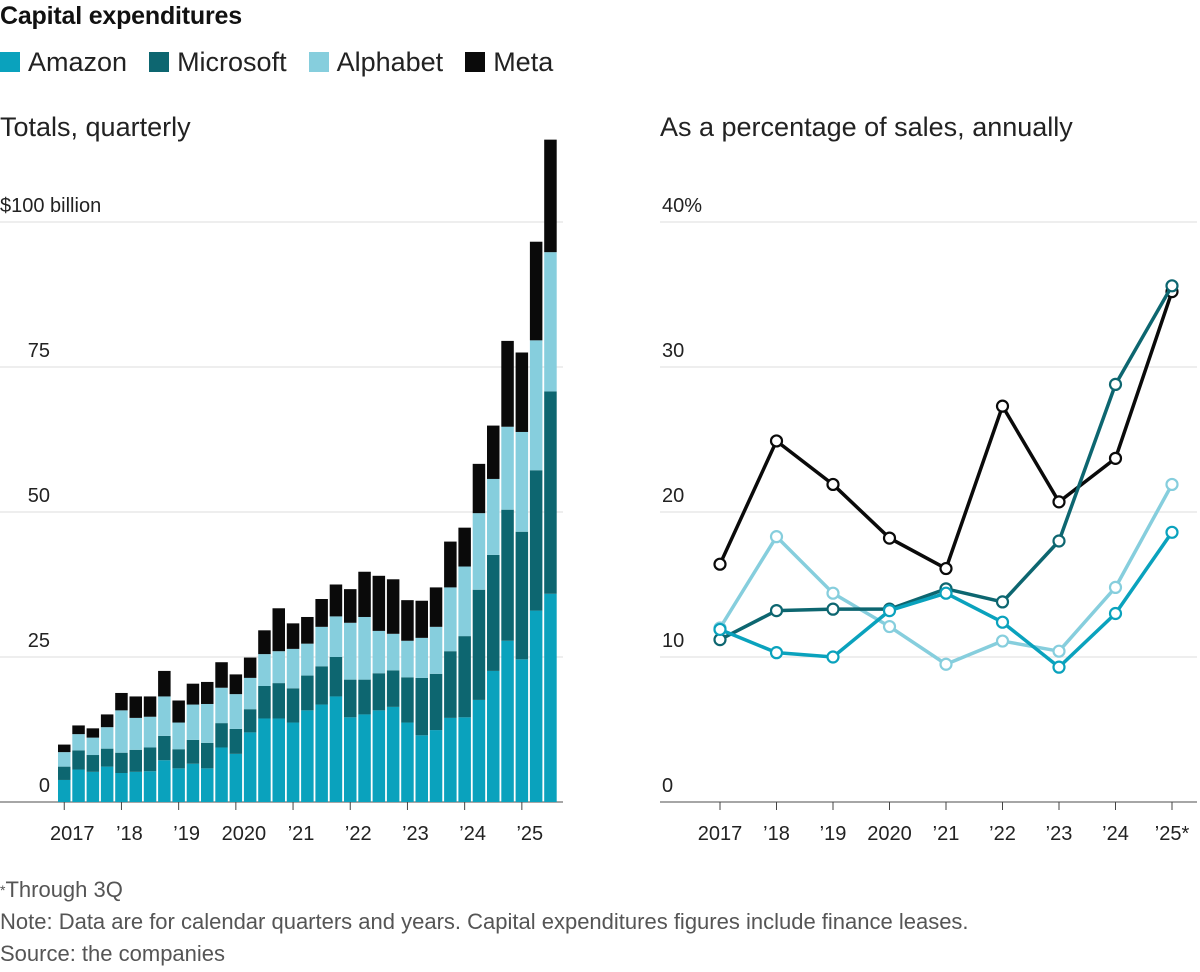  Describe the element at coordinates (946, 431) in the screenshot. I see `line-meta` at that location.